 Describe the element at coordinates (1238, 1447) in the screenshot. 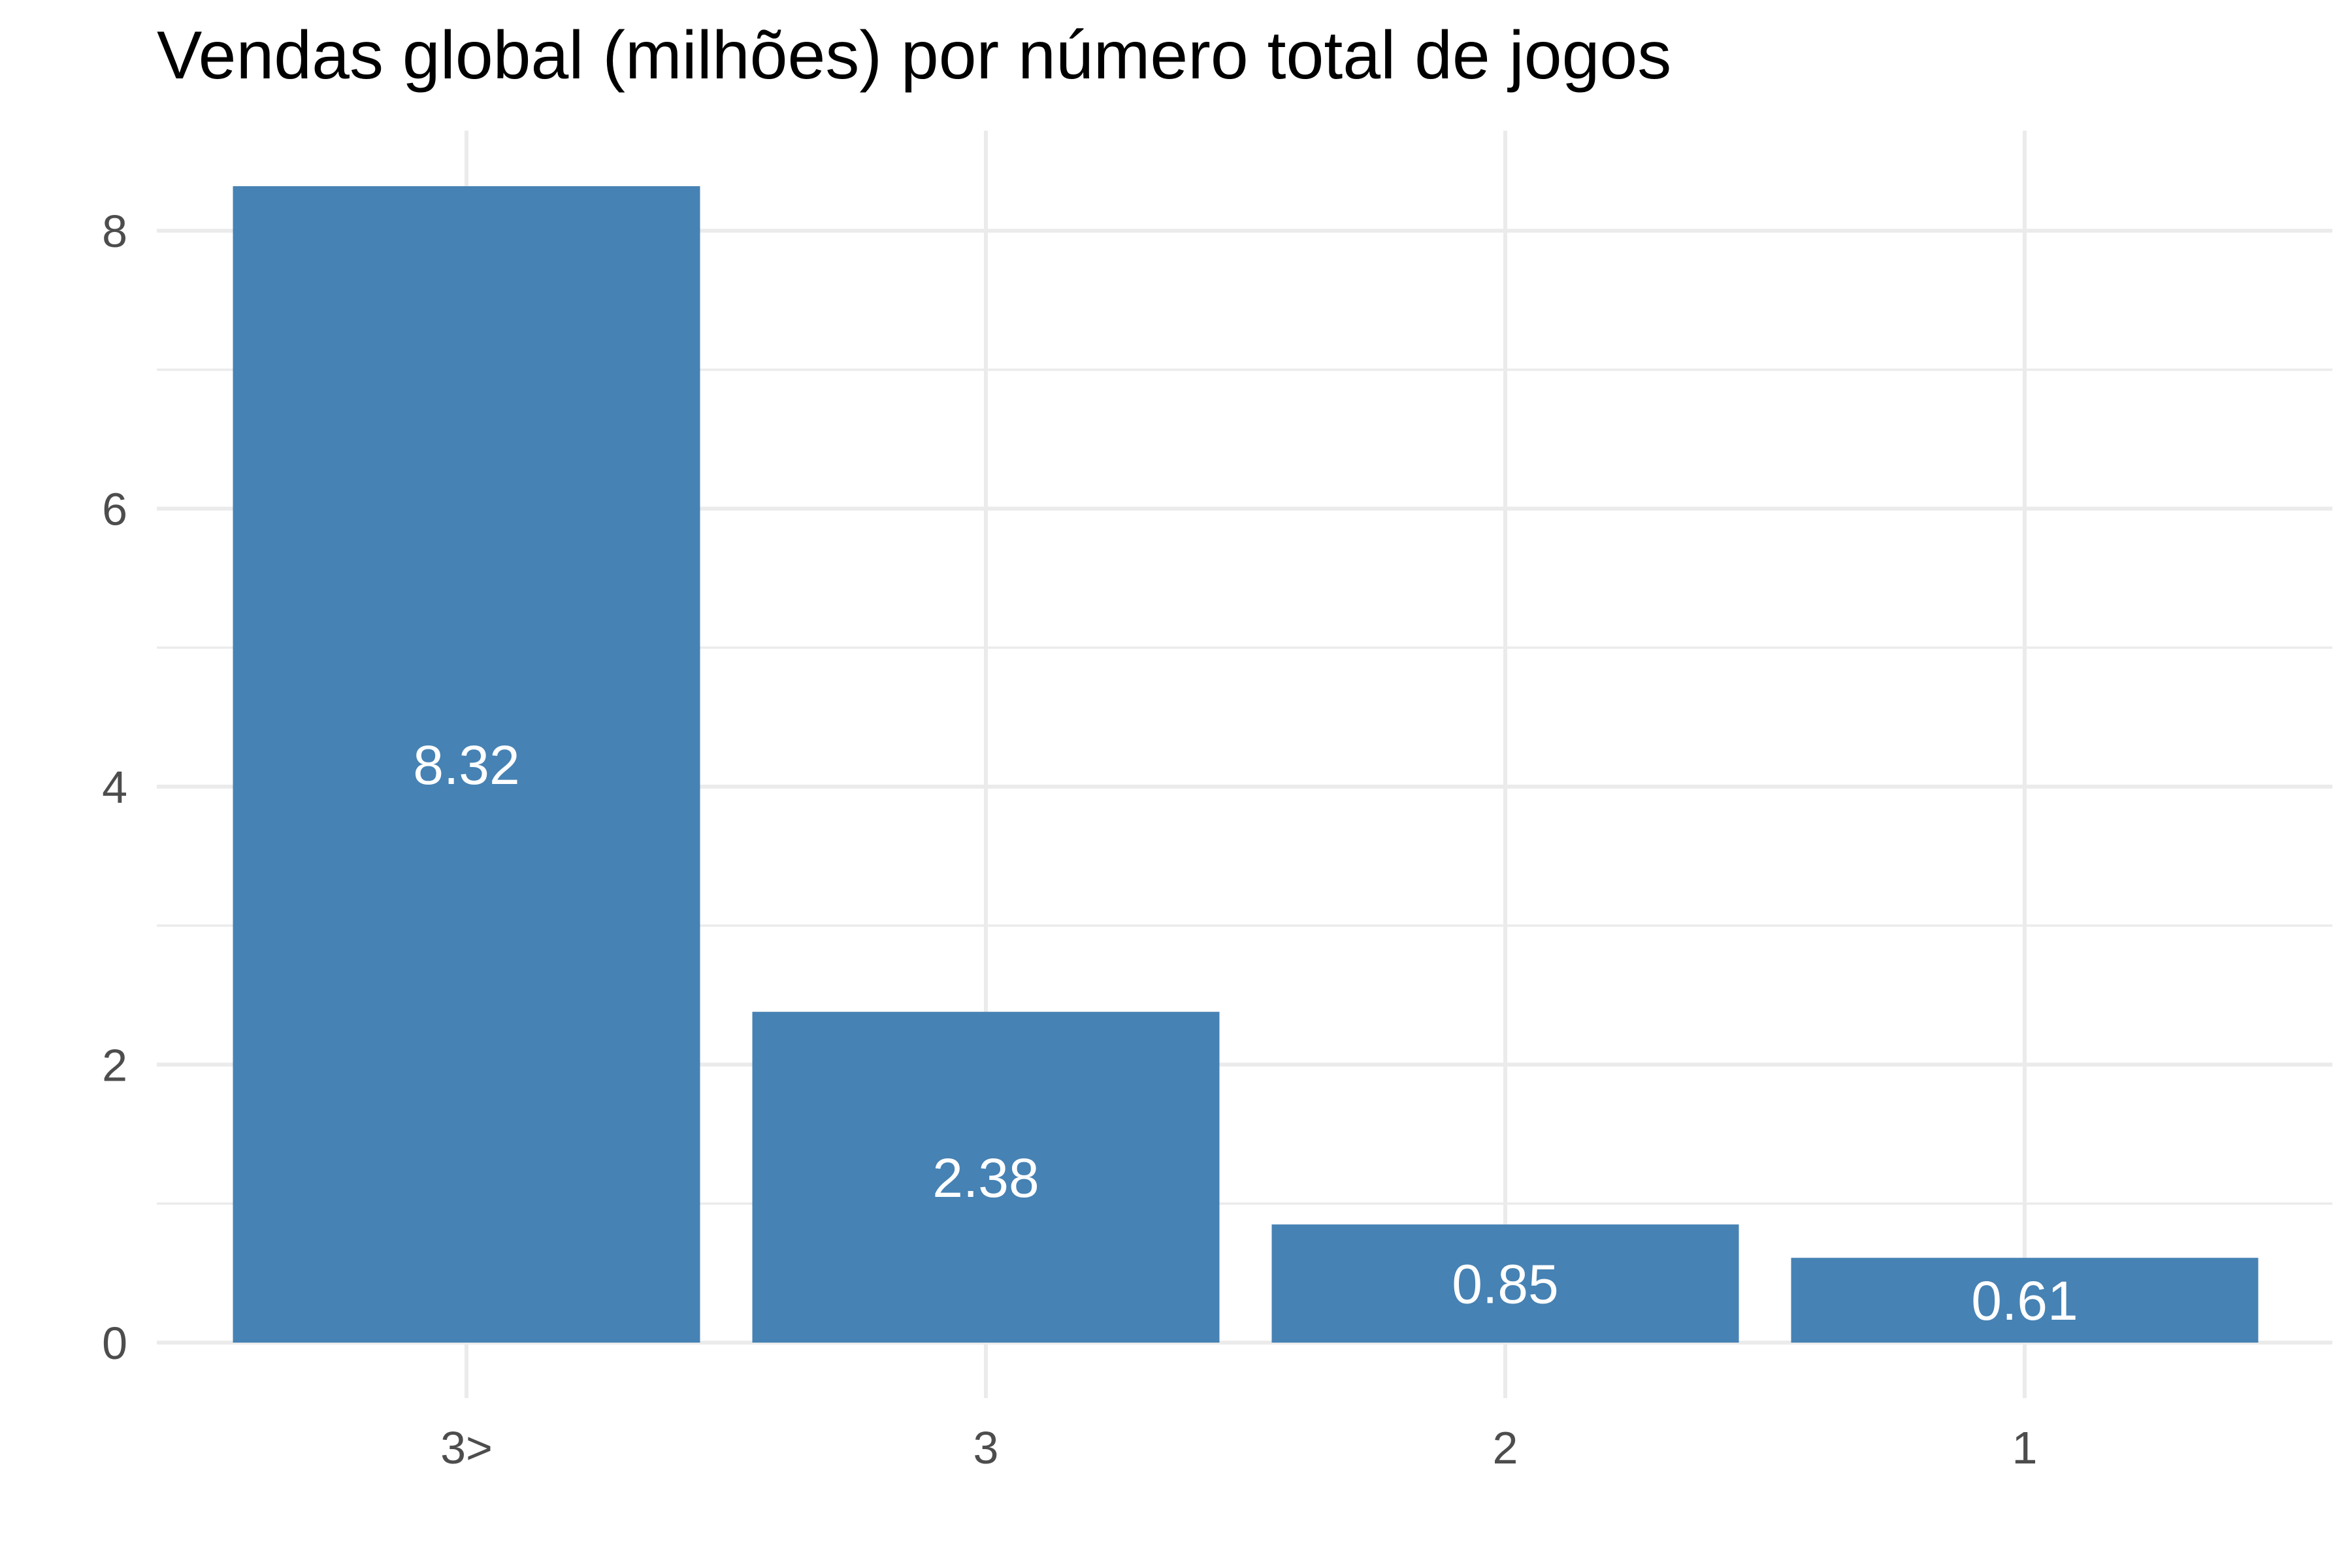

I see `x-axis: 3> 3 2 1` at that location.